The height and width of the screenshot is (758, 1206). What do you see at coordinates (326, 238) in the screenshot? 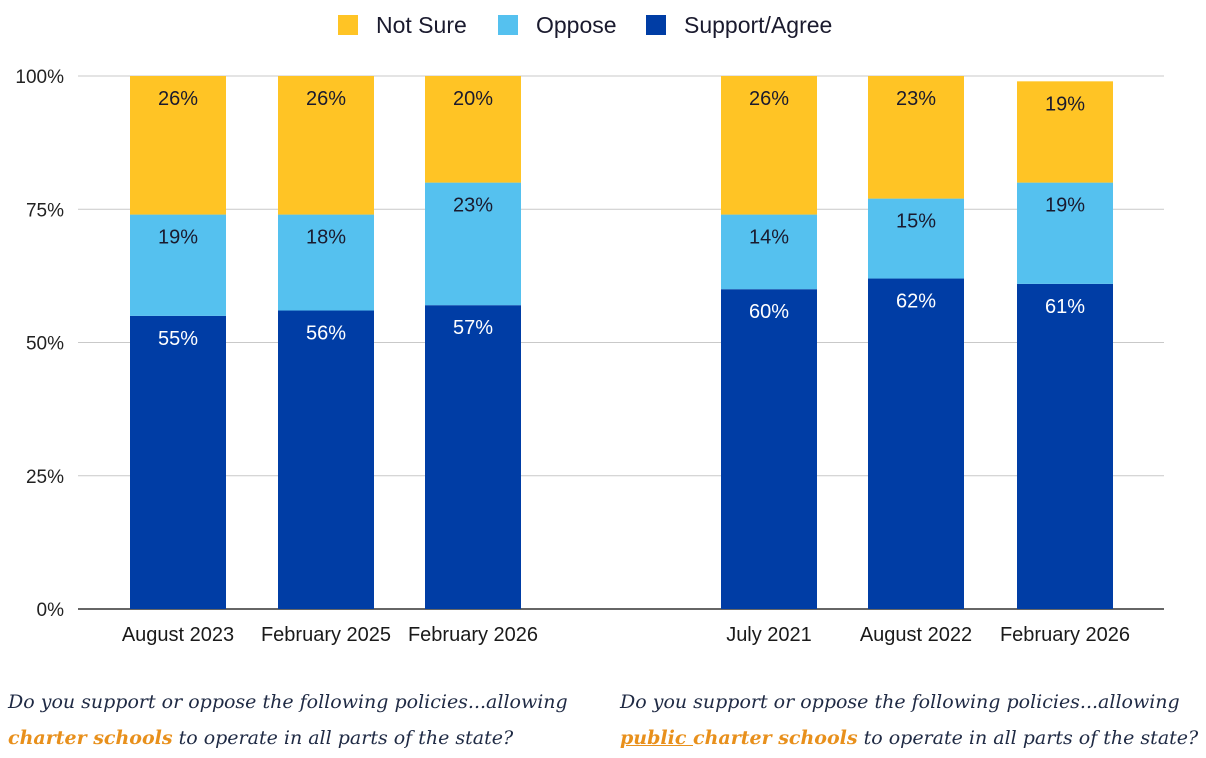
I see `data-label: 18%` at bounding box center [326, 238].